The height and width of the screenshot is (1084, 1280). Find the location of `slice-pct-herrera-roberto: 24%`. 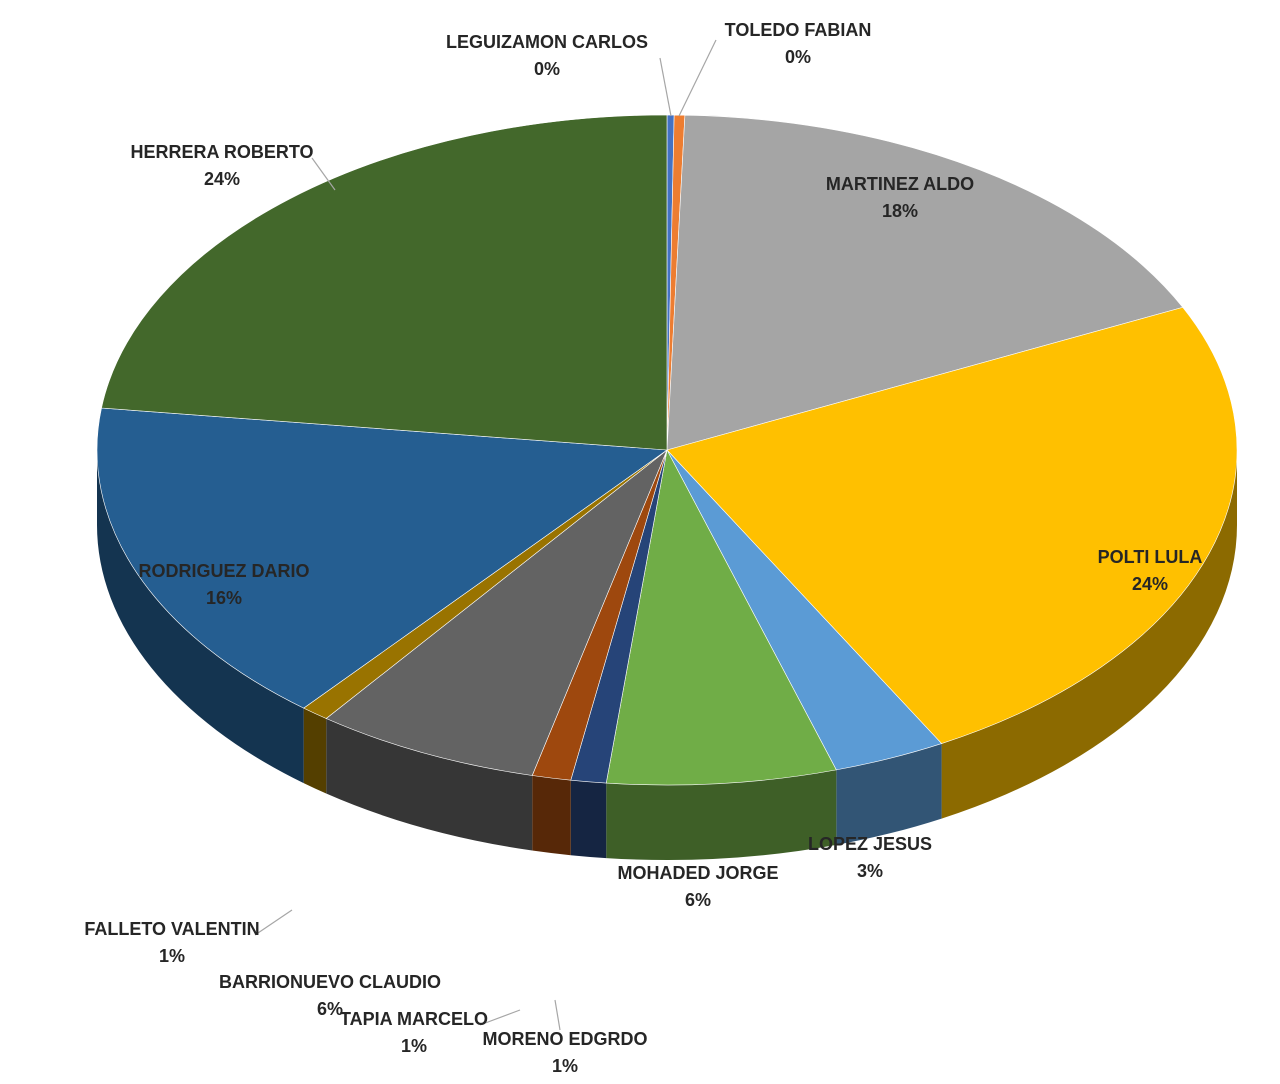

slice-pct-herrera-roberto: 24% is located at coordinates (222, 179).